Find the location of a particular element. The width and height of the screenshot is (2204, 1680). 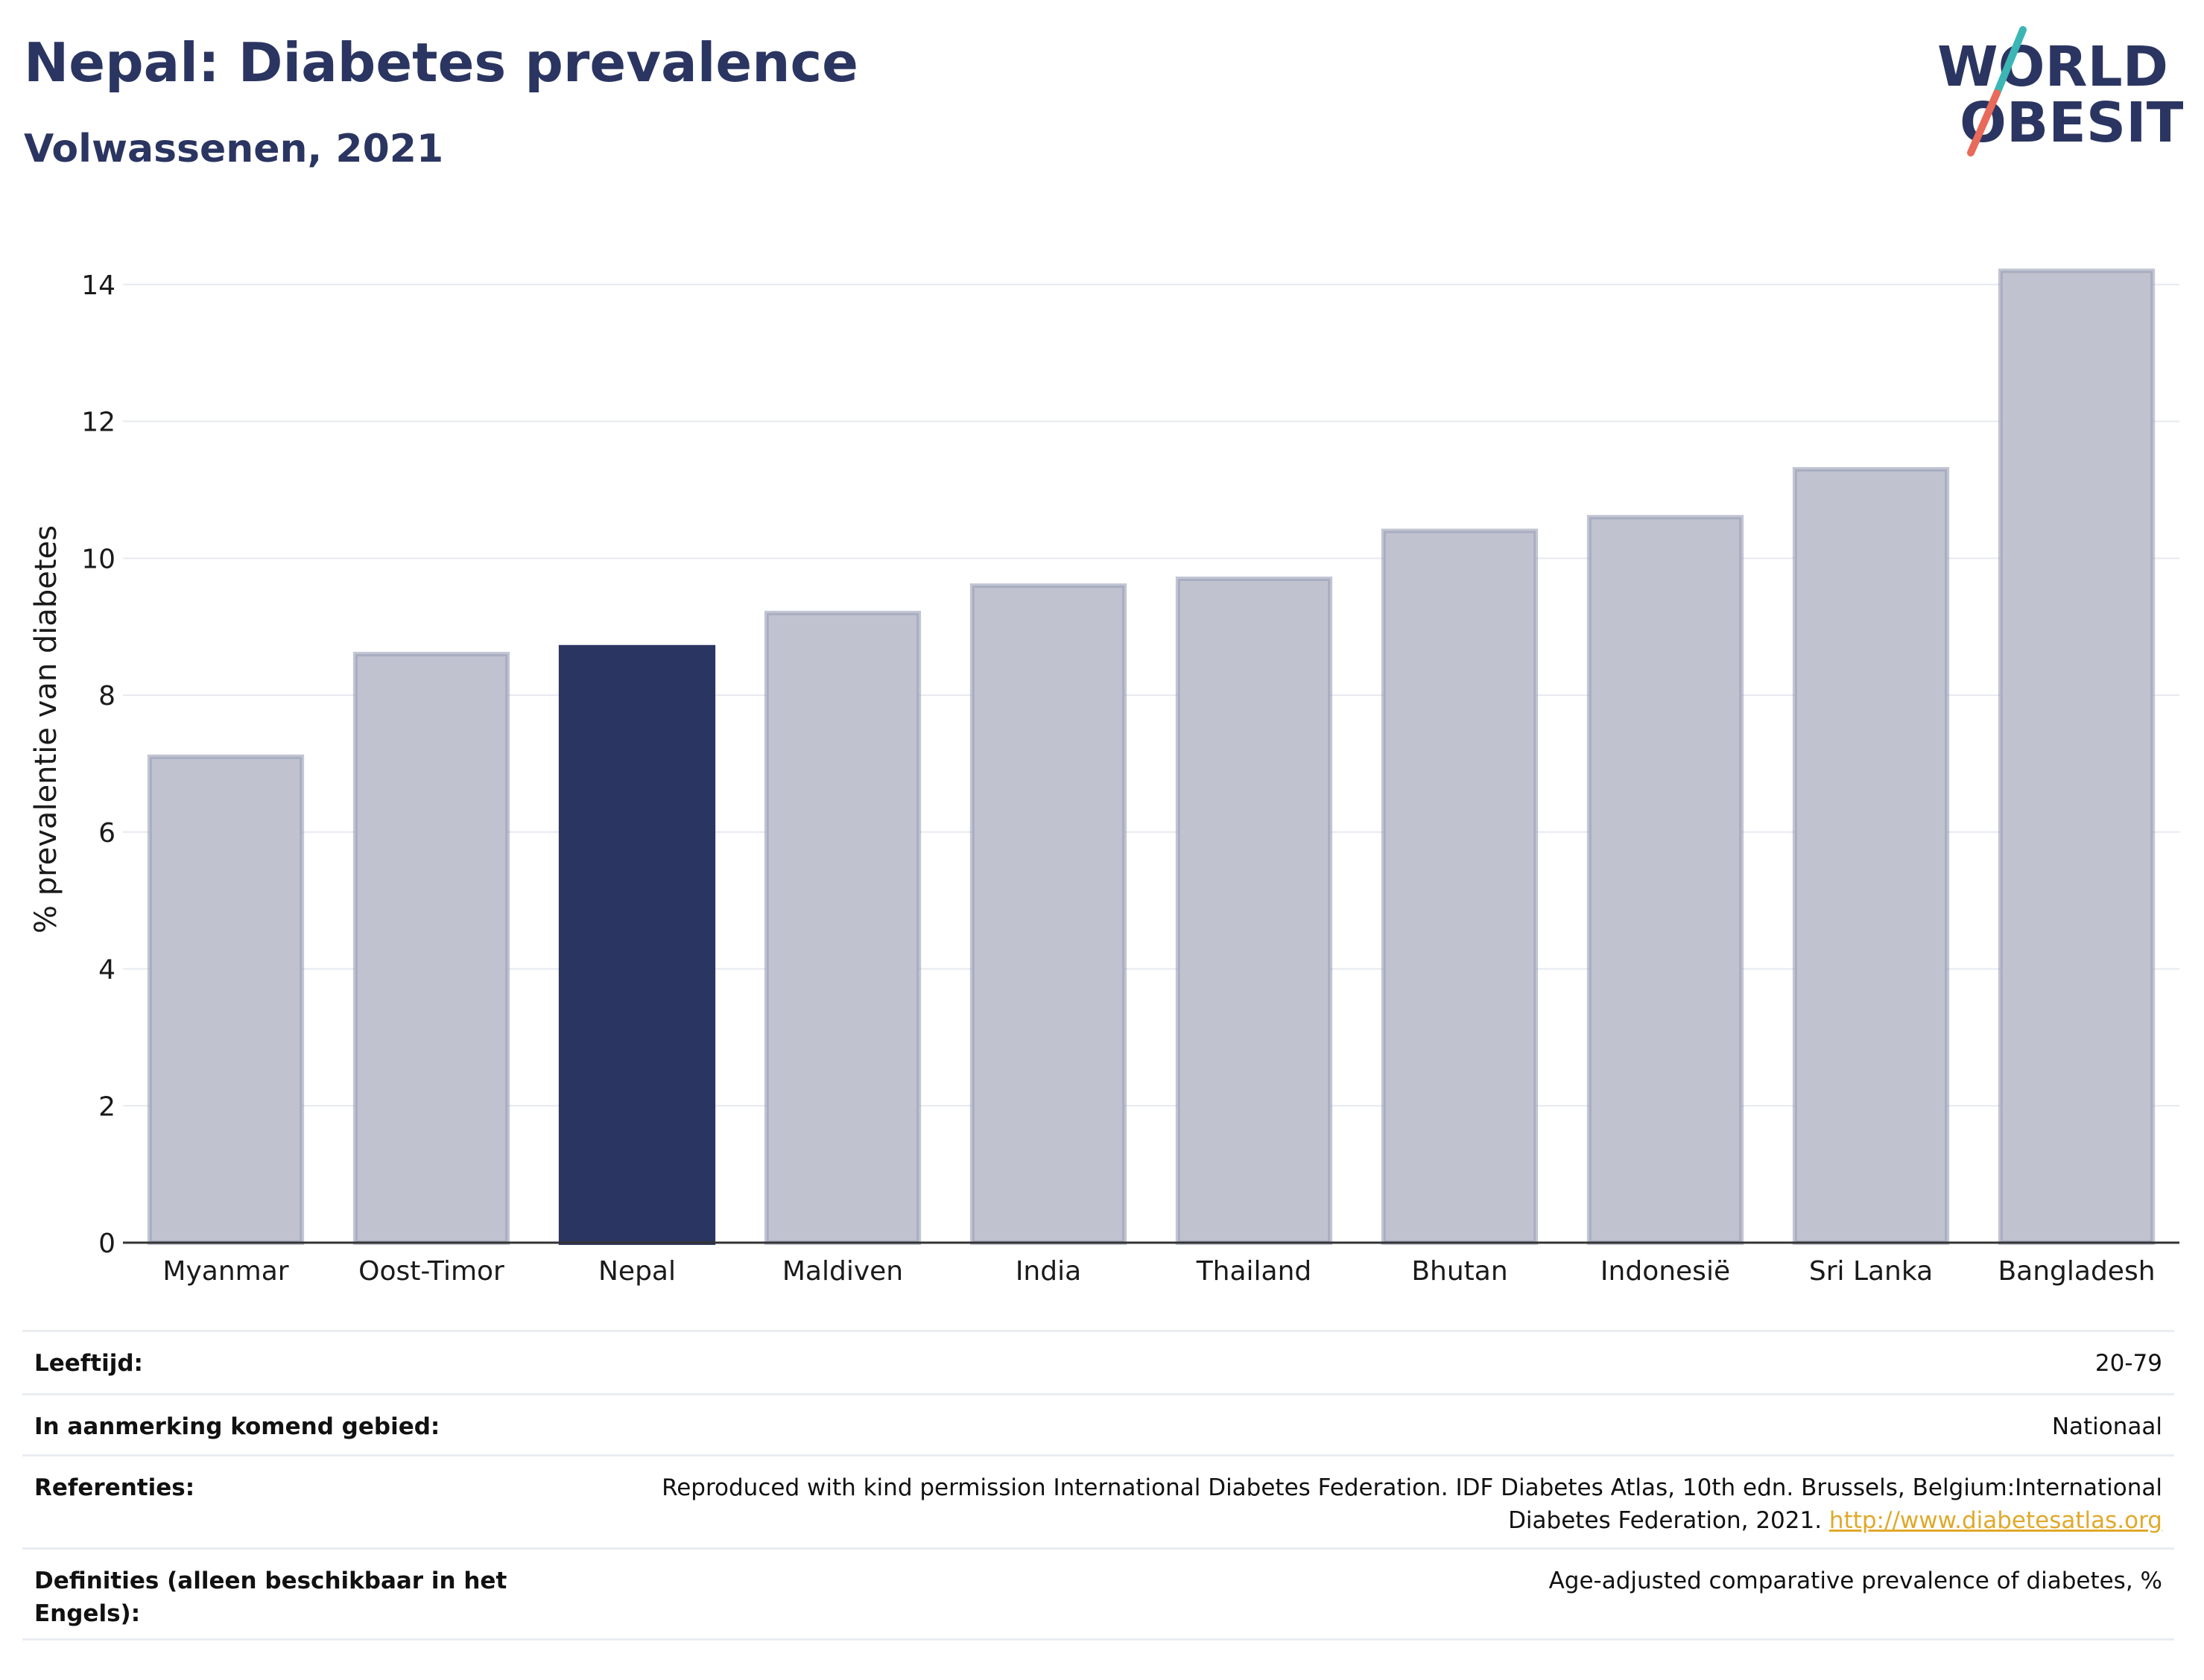

x-tick-label: Maldiven is located at coordinates (842, 1271).